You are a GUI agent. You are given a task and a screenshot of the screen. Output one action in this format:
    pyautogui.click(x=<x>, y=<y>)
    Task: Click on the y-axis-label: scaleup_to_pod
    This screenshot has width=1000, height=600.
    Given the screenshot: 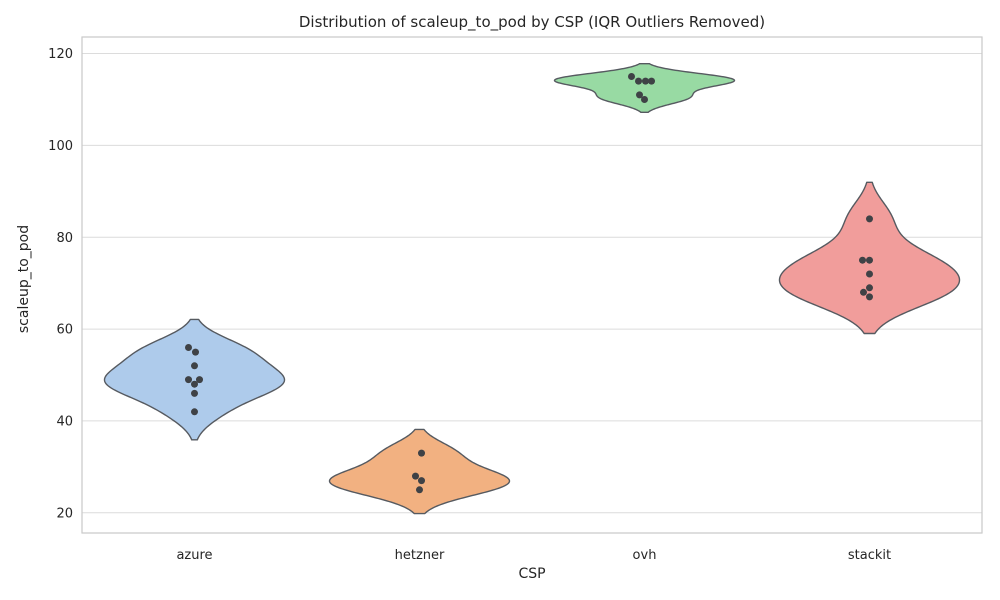 What is the action you would take?
    pyautogui.click(x=24, y=279)
    